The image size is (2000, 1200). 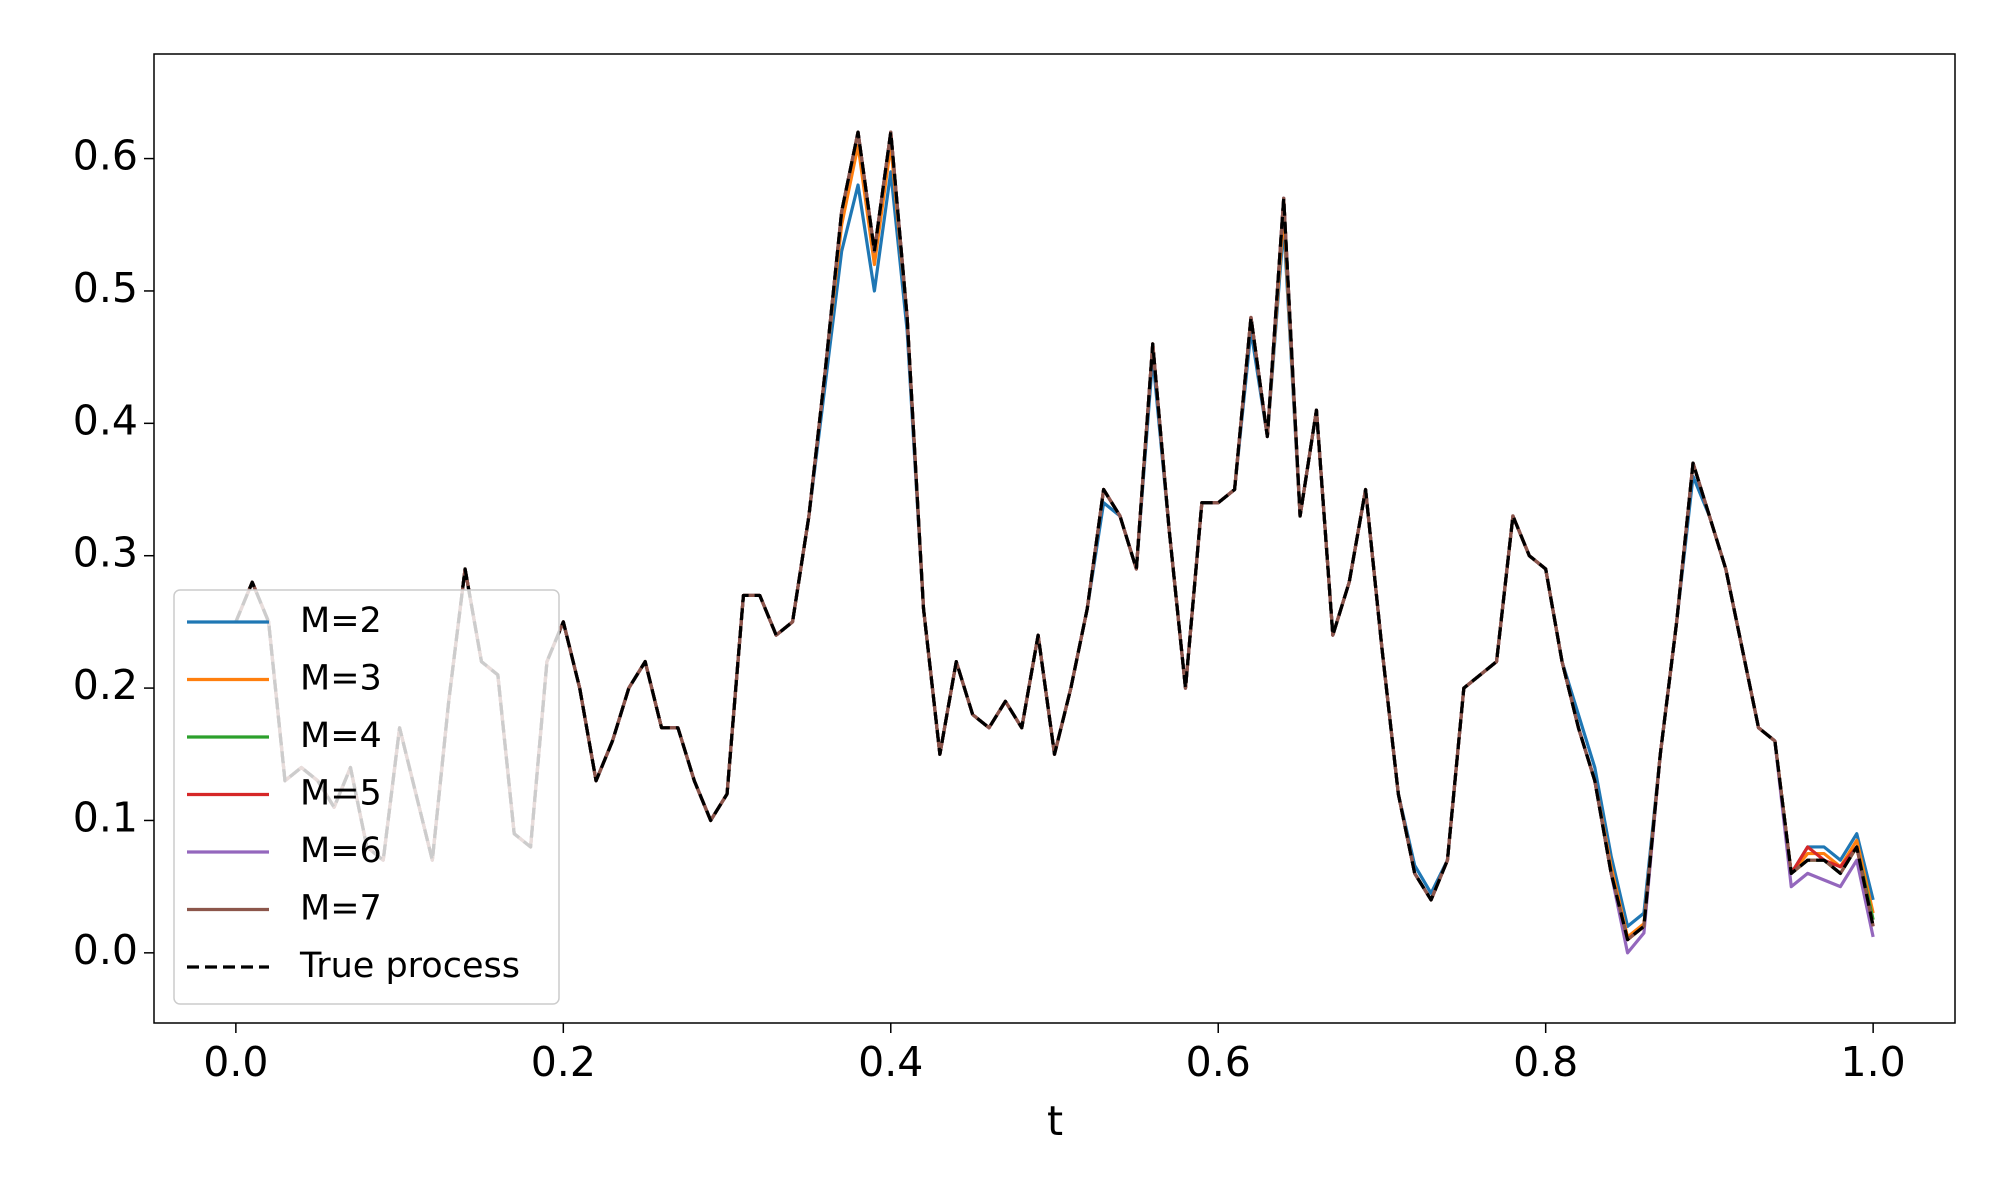 I want to click on legend-label: M=4, so click(x=341, y=736).